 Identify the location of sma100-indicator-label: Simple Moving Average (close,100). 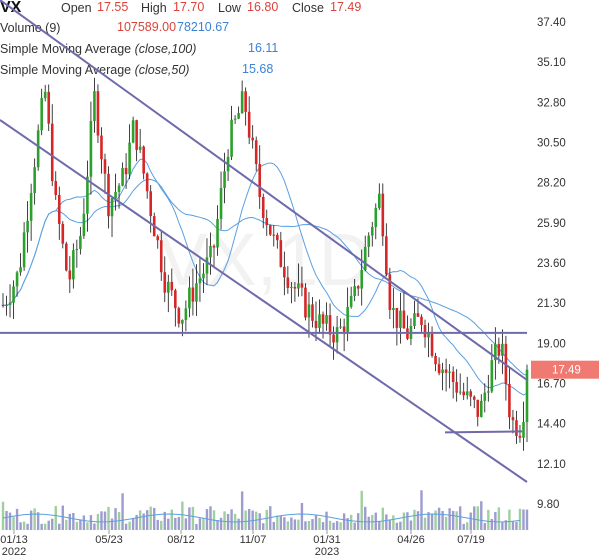
(98, 49).